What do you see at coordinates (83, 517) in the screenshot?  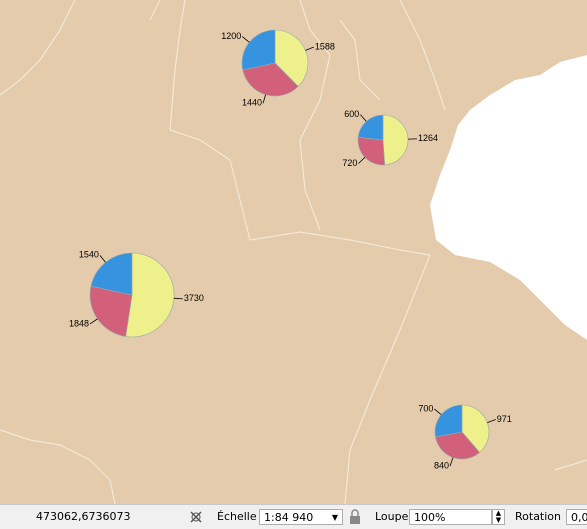 I see `coordinates: 473062,6736073` at bounding box center [83, 517].